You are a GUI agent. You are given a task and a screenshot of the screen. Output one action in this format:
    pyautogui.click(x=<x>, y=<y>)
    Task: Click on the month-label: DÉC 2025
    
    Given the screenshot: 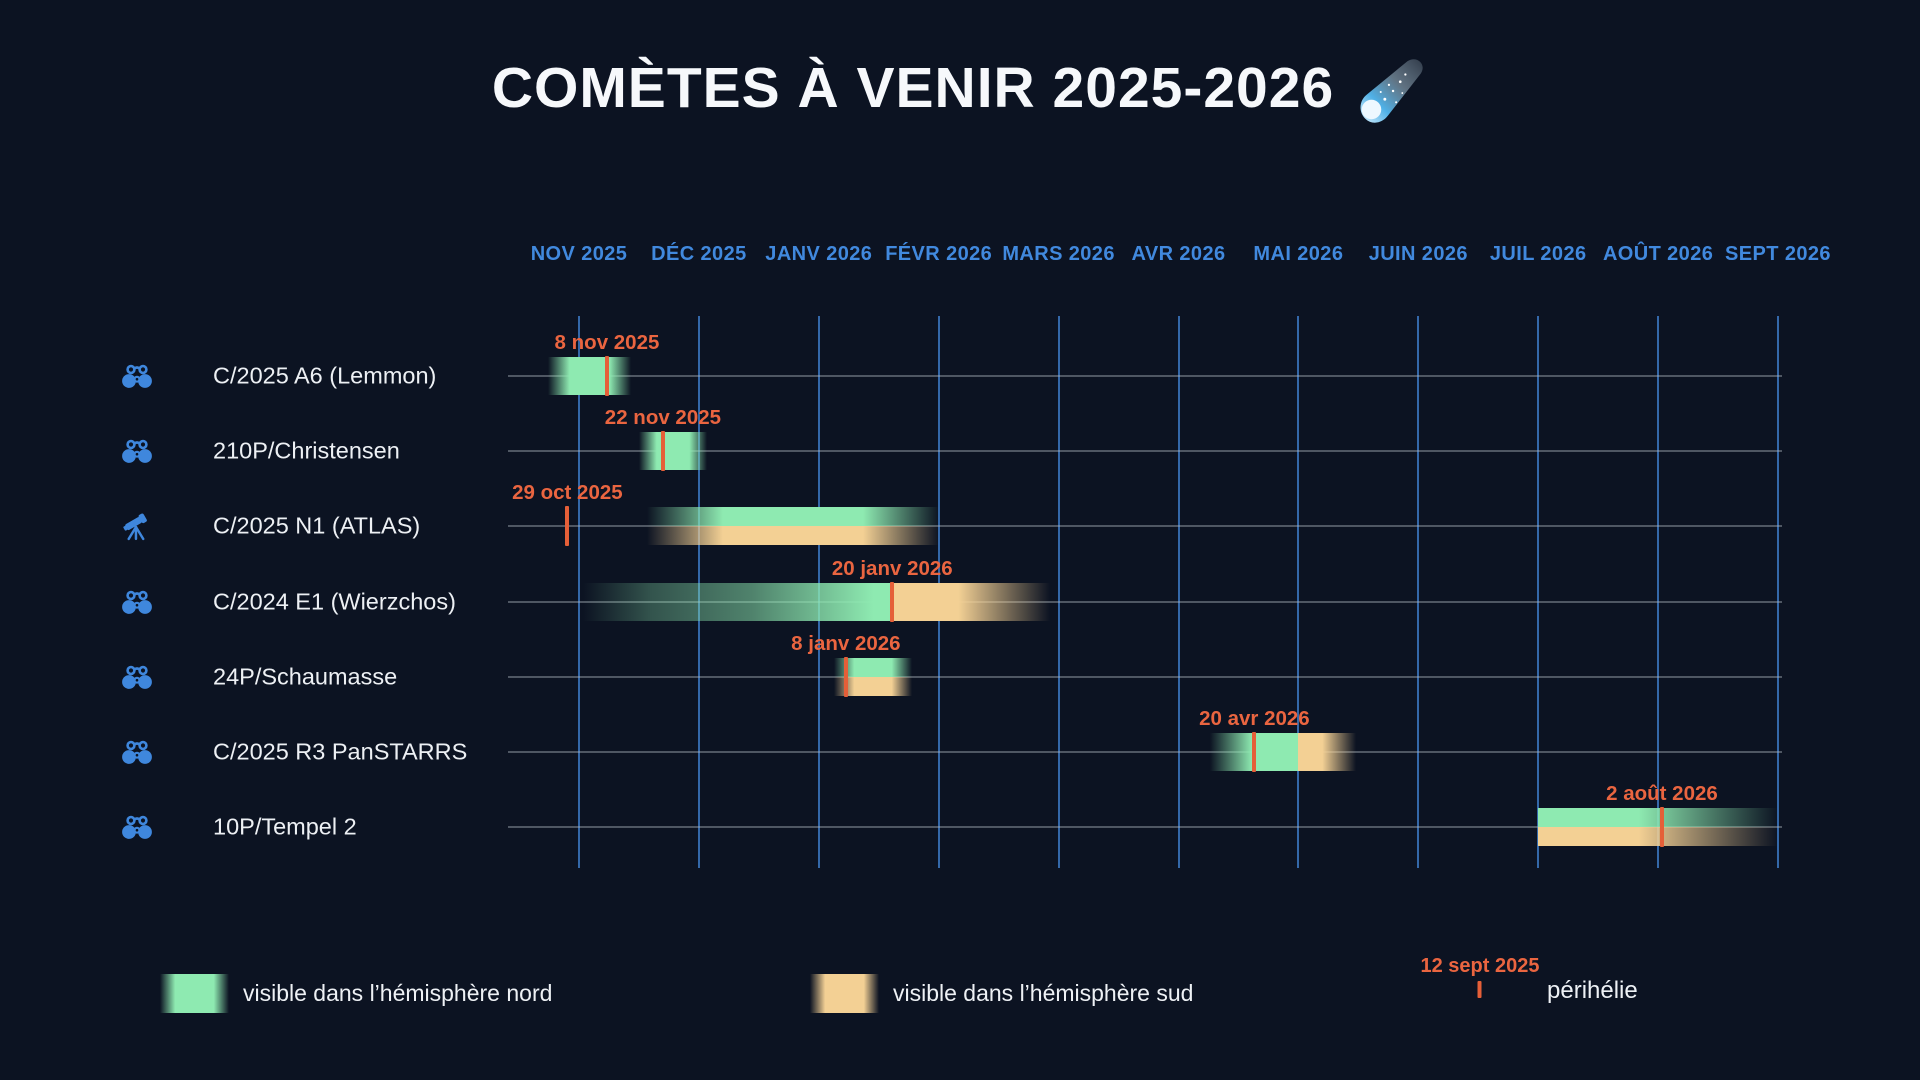 What is the action you would take?
    pyautogui.click(x=699, y=254)
    